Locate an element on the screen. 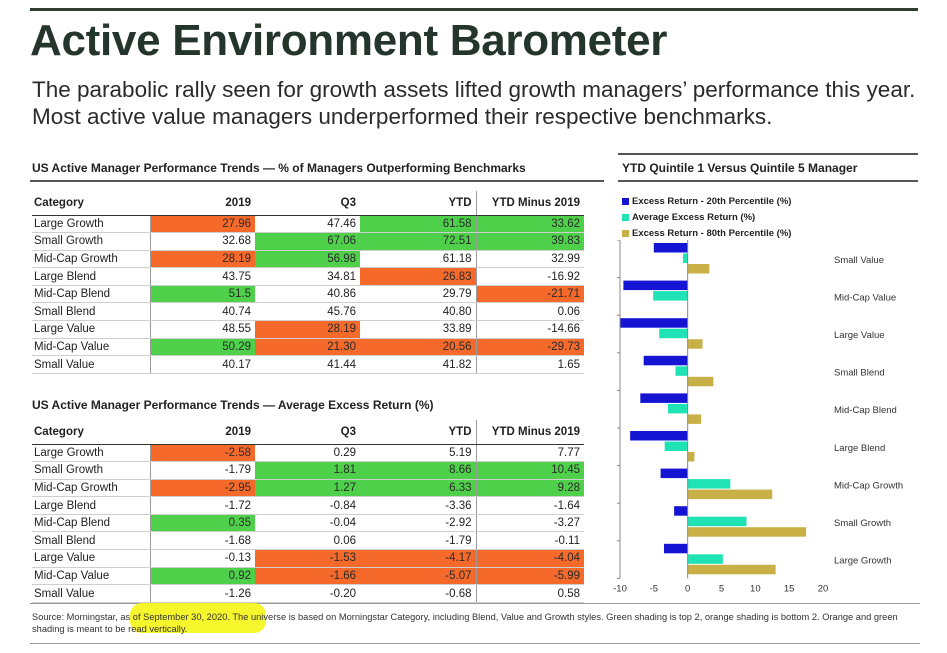 Image resolution: width=947 pixels, height=653 pixels. table-row: Large Growth -2.58 0.29 5.19 7.77 is located at coordinates (308, 453).